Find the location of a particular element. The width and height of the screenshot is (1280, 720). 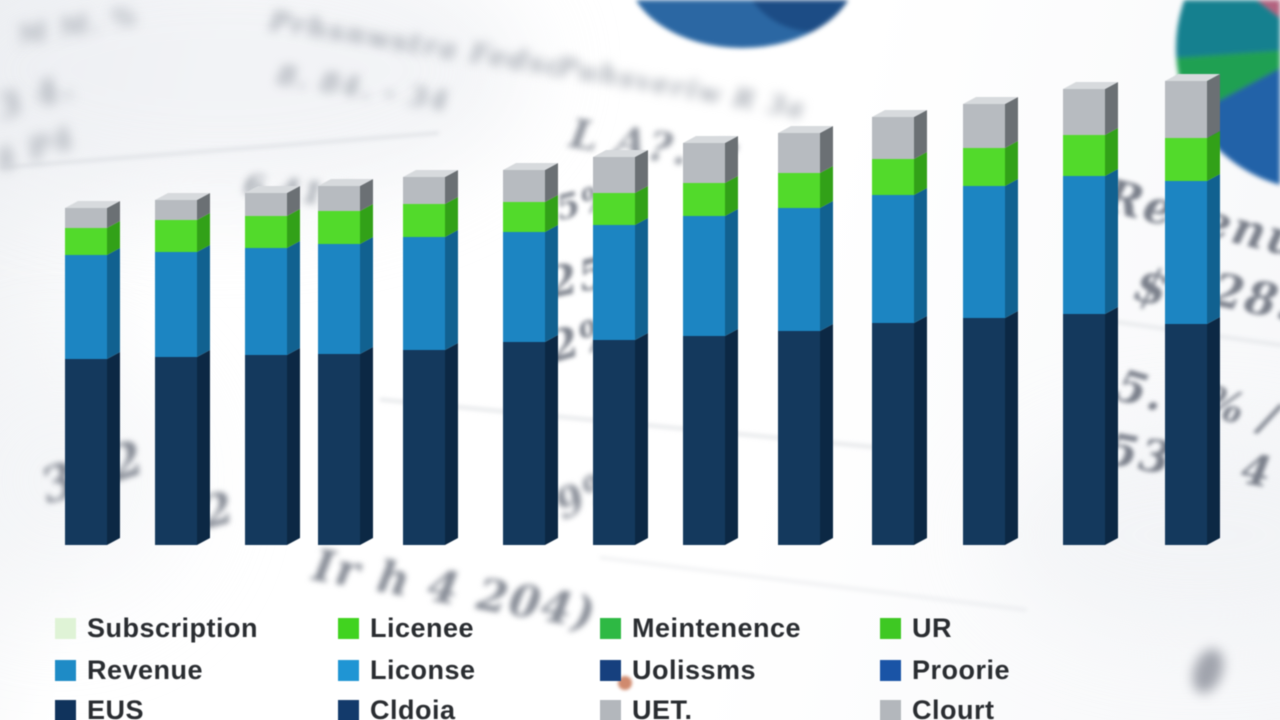

legend-item: EUS is located at coordinates (99, 707).